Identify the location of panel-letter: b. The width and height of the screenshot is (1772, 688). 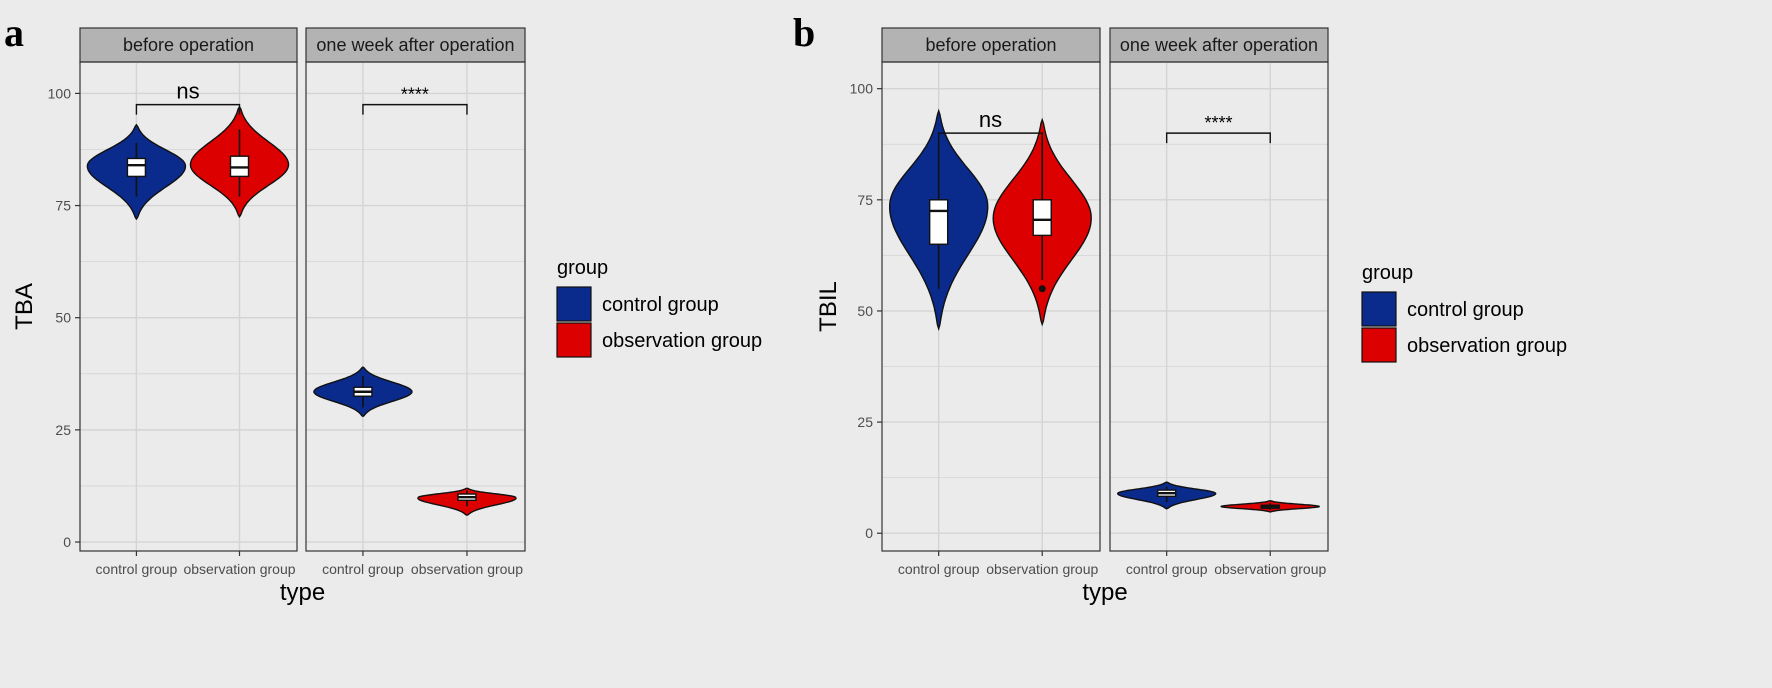
(804, 32).